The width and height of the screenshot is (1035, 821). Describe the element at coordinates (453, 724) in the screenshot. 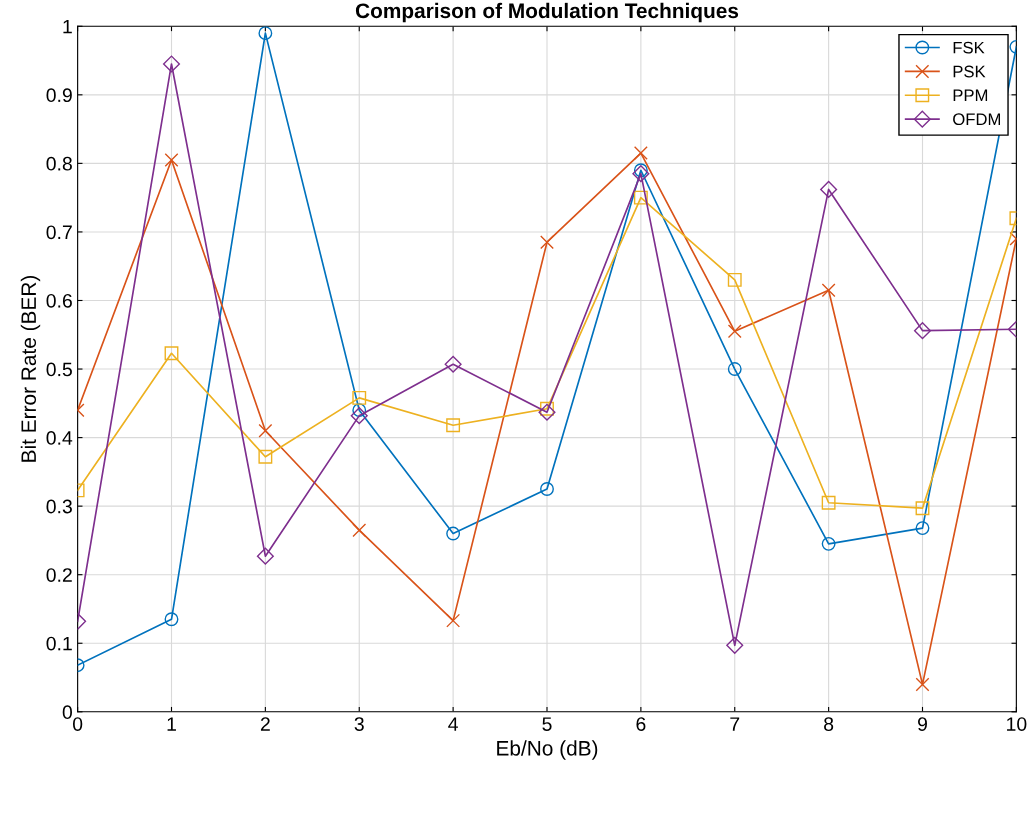

I see `x-tick-label: 4` at that location.